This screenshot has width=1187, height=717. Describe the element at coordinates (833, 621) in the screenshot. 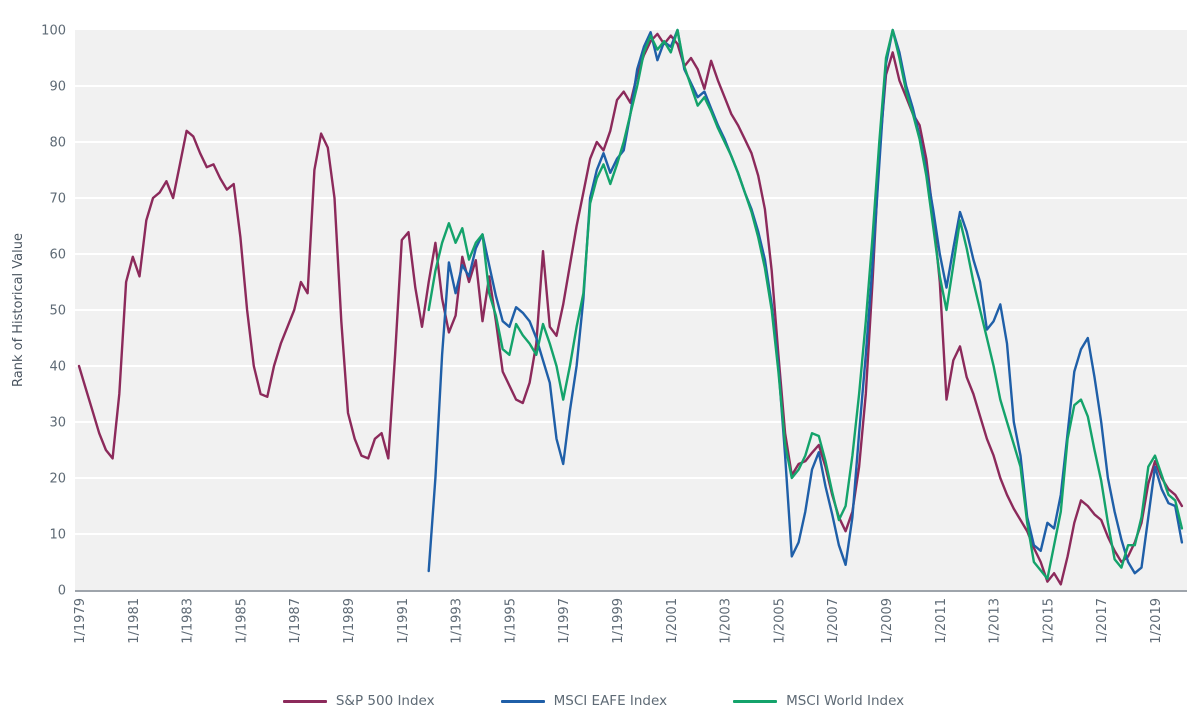

I see `x-tick-label-2007: 1/2007` at that location.